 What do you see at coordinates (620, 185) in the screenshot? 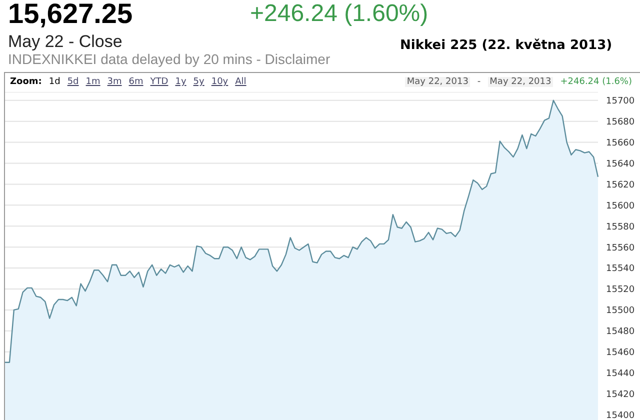
I see `y-tick-label: 15620` at bounding box center [620, 185].